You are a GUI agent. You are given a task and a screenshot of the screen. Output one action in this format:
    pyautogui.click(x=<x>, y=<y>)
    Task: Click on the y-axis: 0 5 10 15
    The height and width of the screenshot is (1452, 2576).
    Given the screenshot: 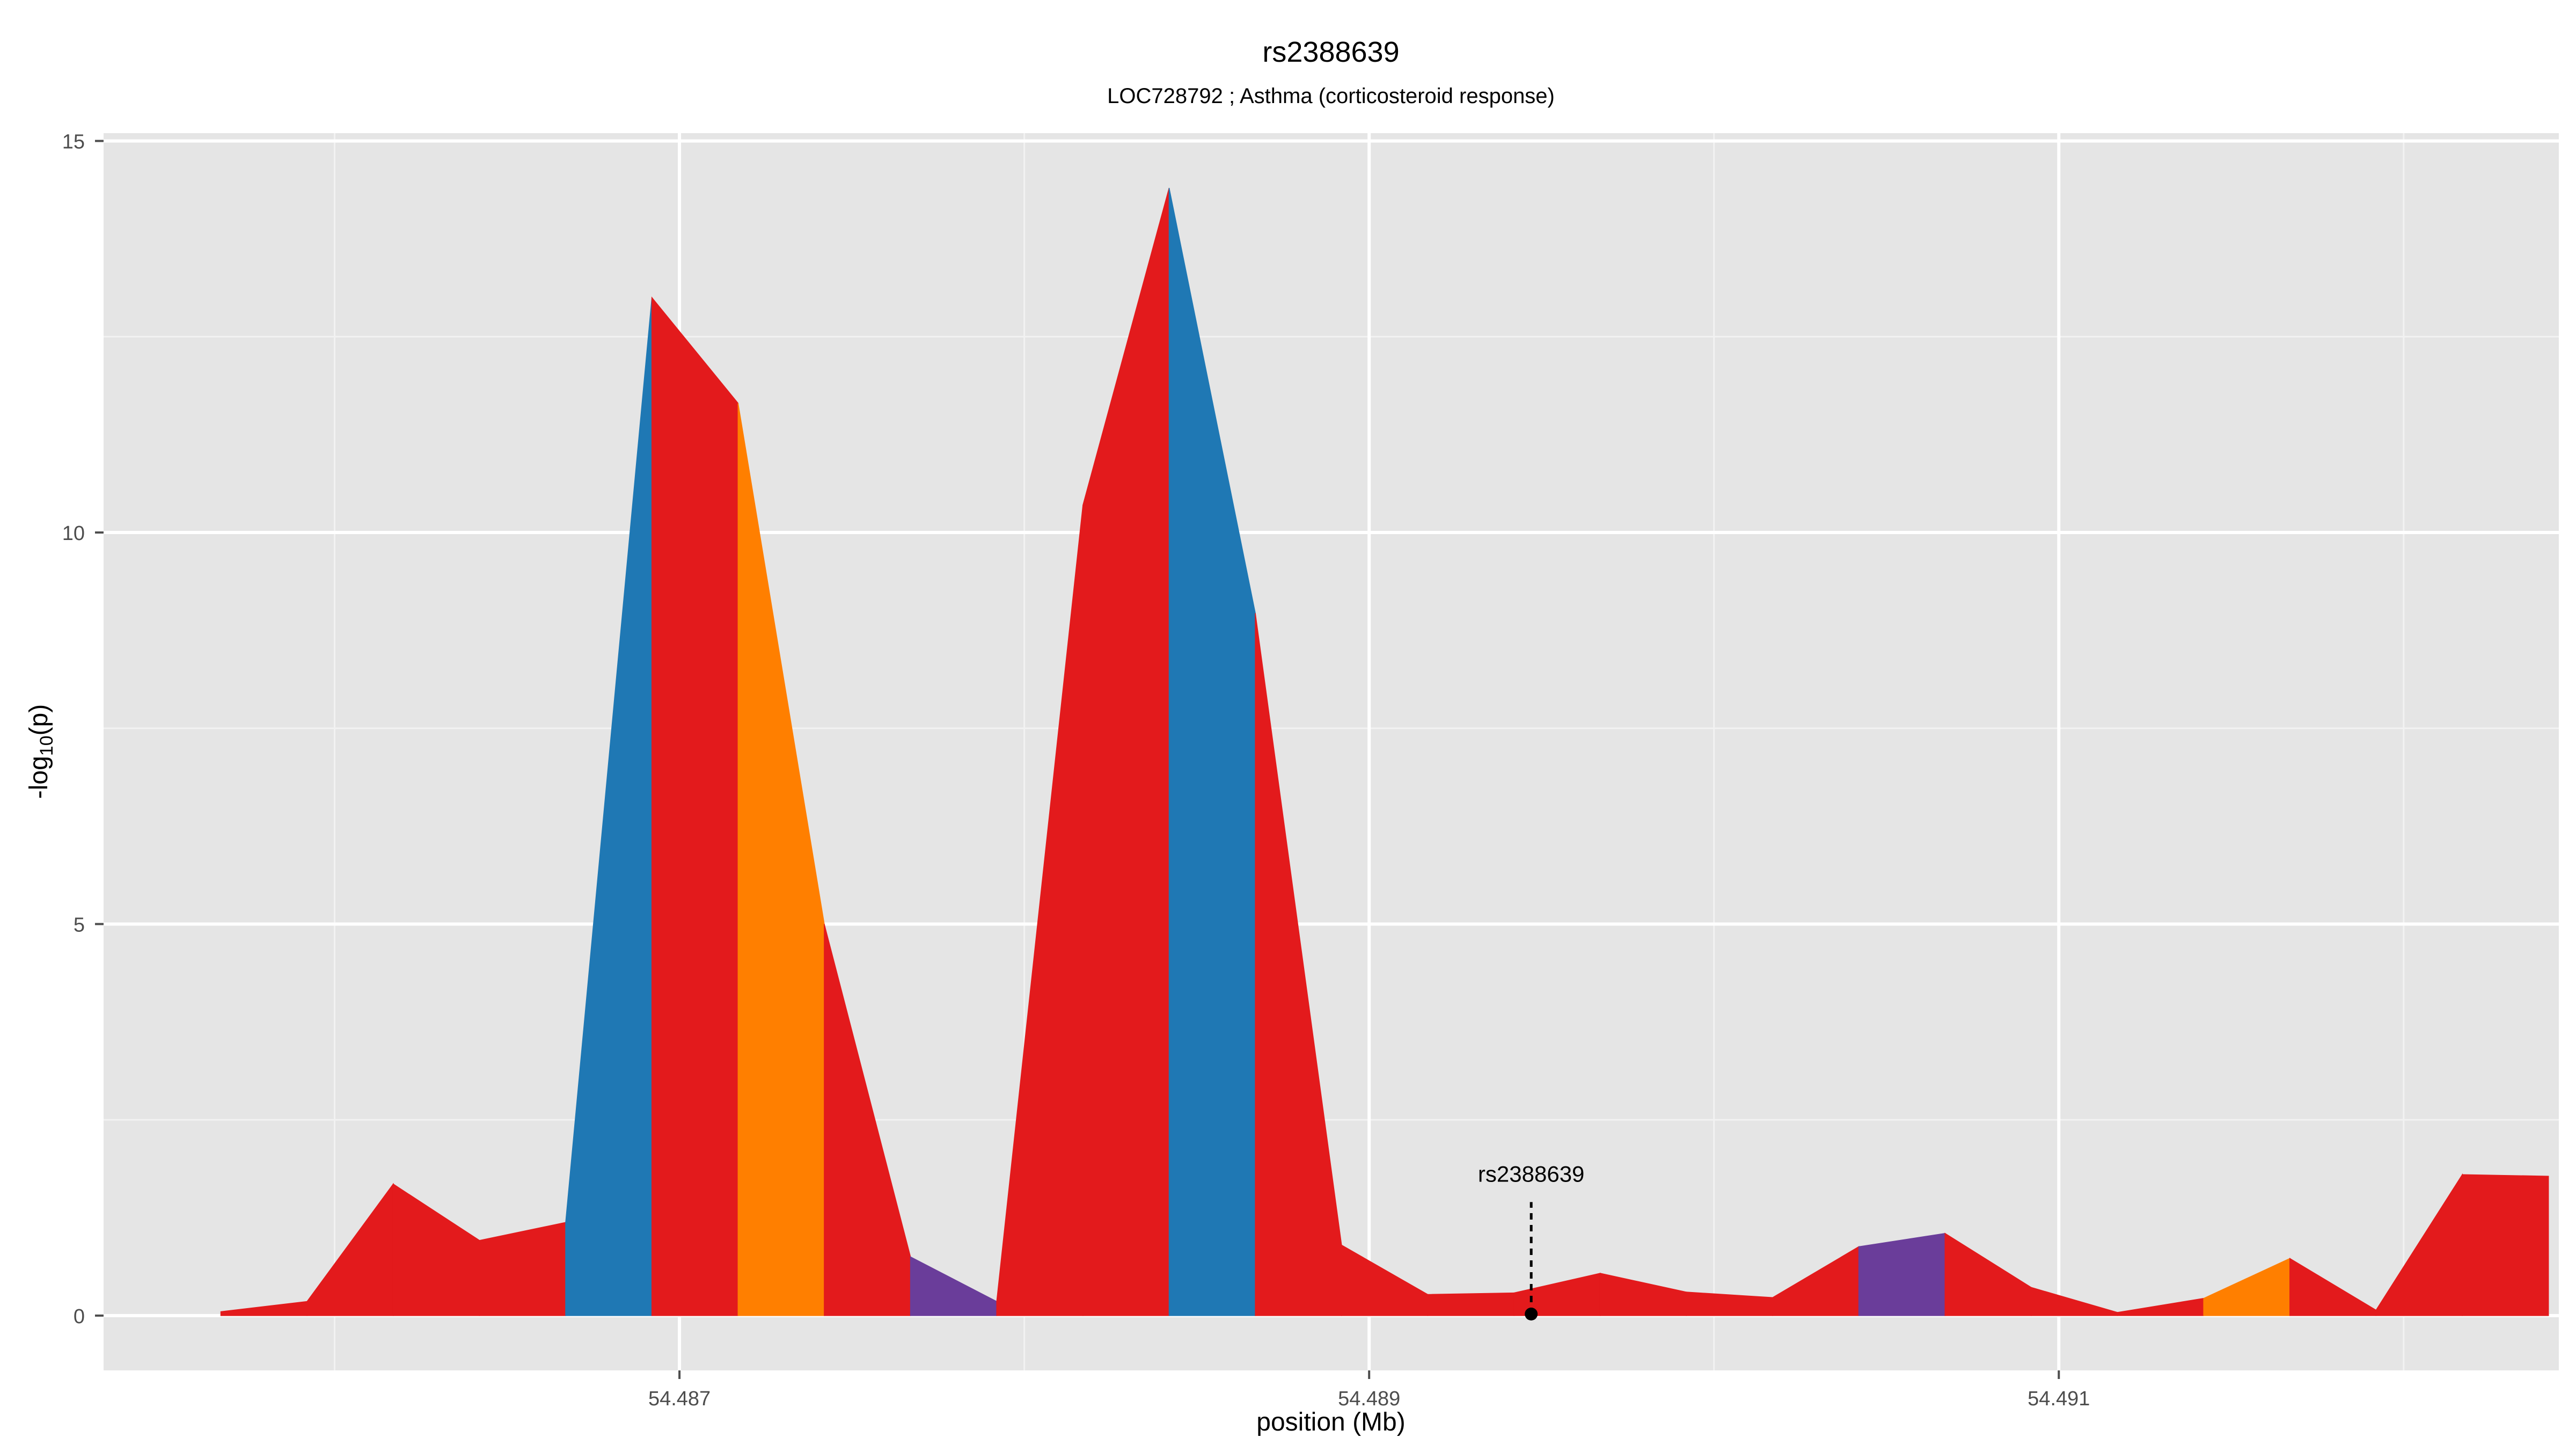 What is the action you would take?
    pyautogui.click(x=83, y=729)
    